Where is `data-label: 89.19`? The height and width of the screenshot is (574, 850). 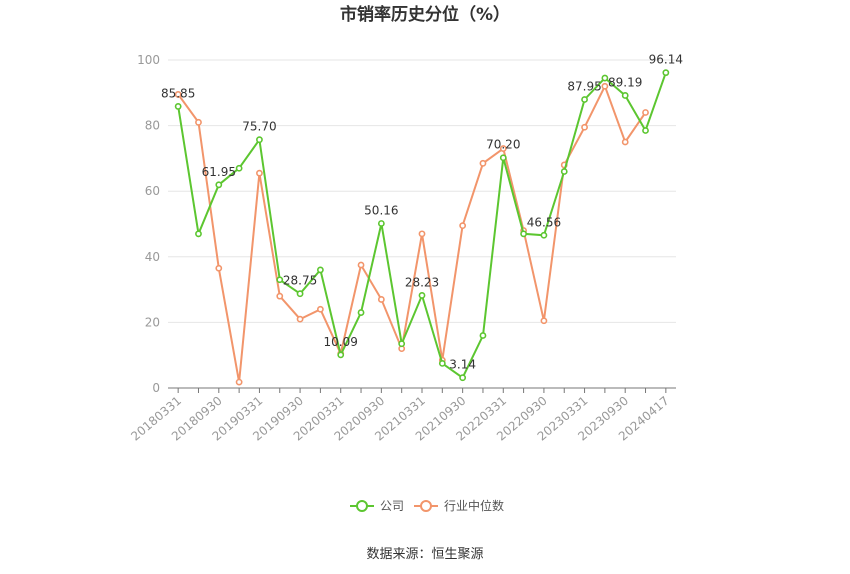 data-label: 89.19 is located at coordinates (625, 82).